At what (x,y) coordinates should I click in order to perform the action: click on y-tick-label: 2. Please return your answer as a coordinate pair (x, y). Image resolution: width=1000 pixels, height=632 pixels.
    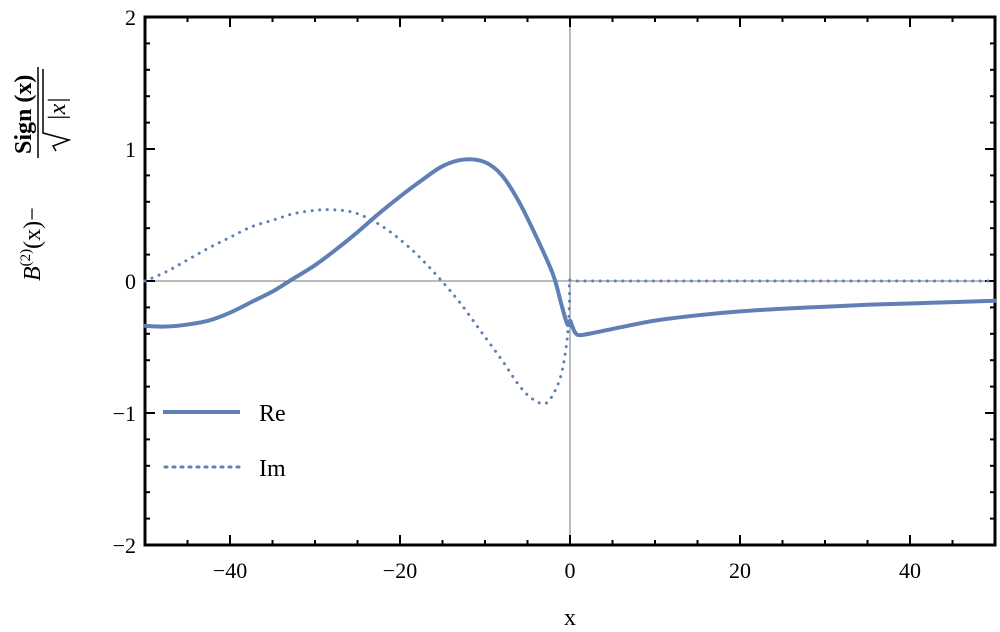
    Looking at the image, I should click on (130, 17).